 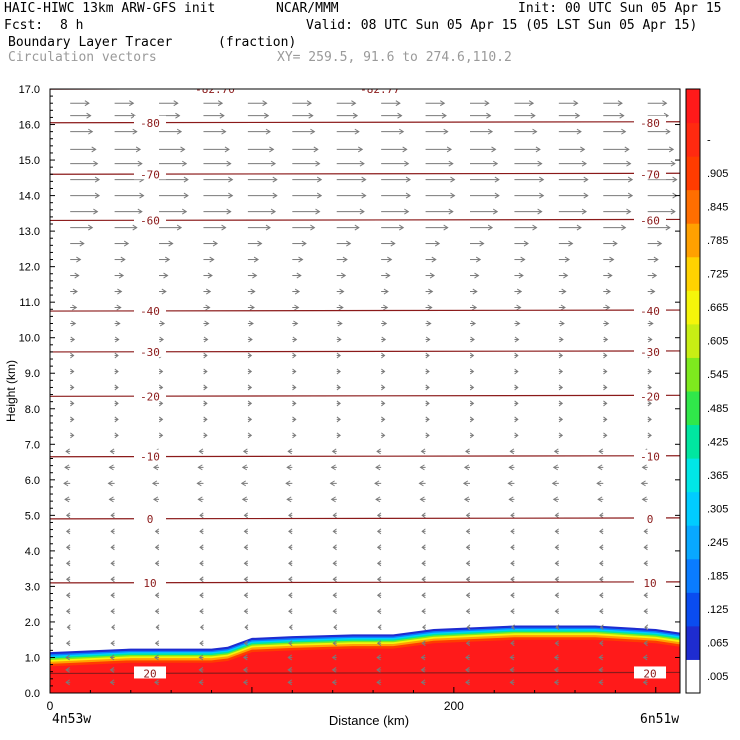 I want to click on y-tick-label: 2.0, so click(x=32, y=623).